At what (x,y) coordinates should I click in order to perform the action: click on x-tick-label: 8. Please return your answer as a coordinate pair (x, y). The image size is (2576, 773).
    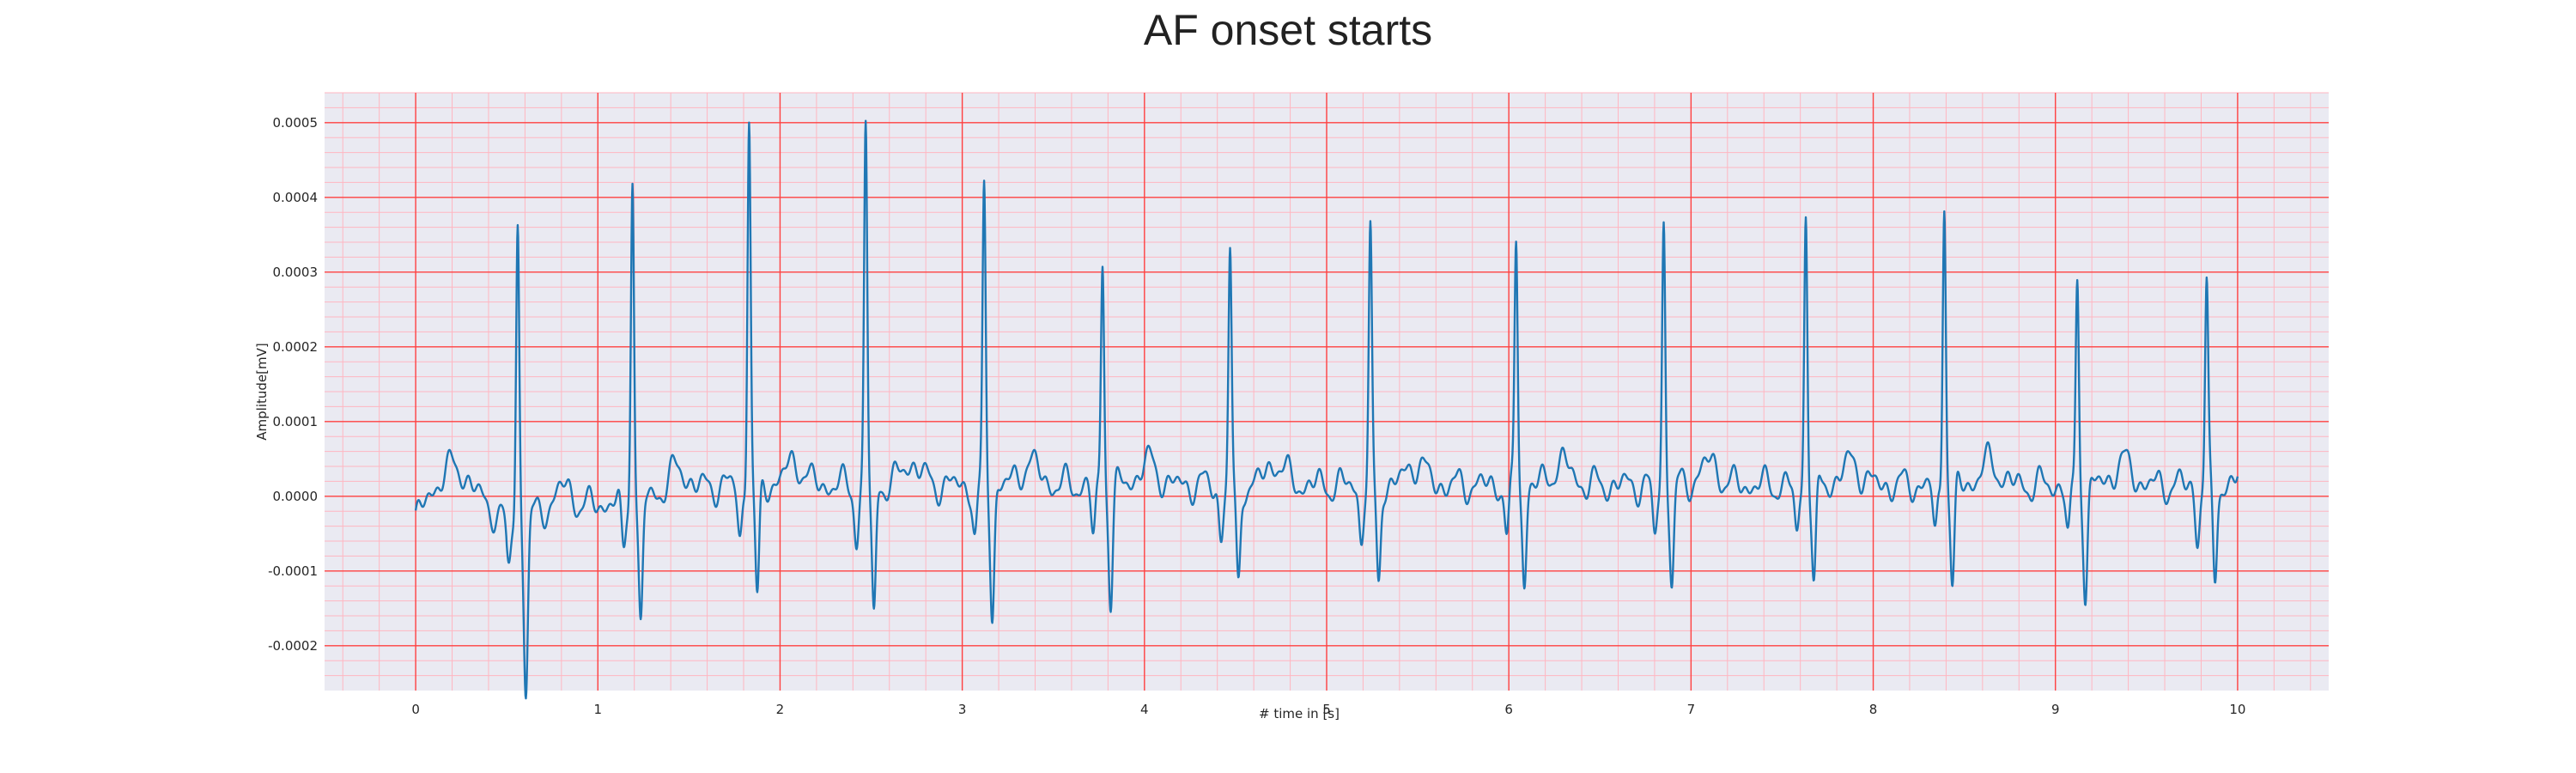
    Looking at the image, I should click on (1873, 709).